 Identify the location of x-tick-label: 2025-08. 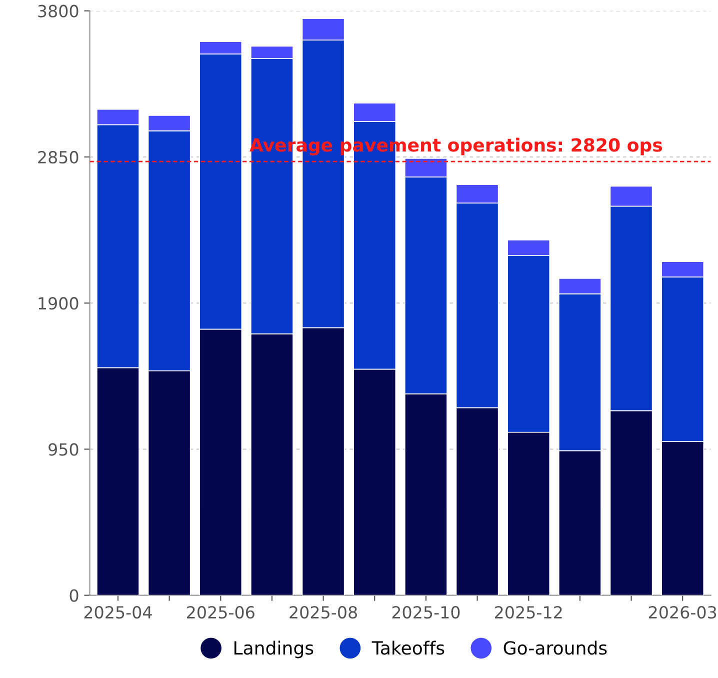
(323, 612).